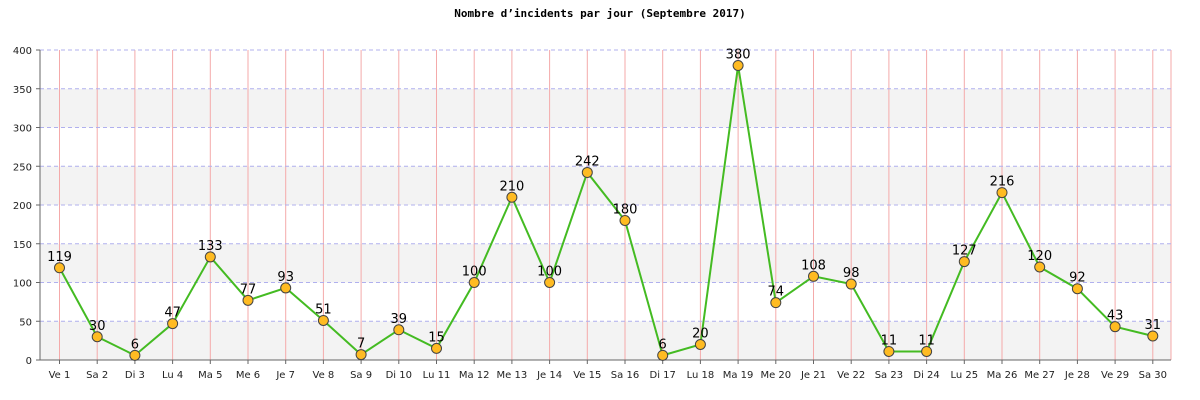 The image size is (1200, 400). I want to click on data-label: 180, so click(625, 210).